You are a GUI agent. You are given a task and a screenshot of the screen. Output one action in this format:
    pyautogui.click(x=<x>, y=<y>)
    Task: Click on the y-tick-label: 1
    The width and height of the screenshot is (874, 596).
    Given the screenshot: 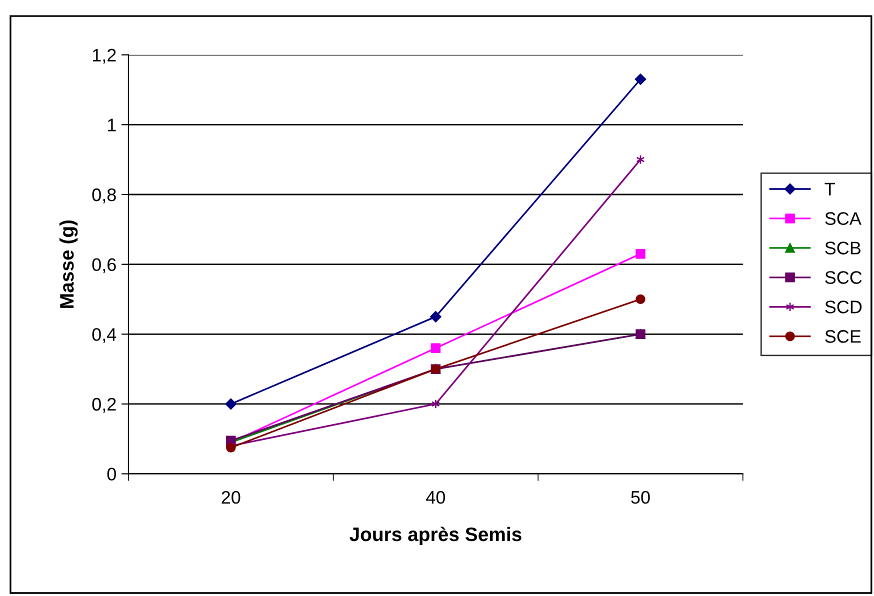 What is the action you would take?
    pyautogui.click(x=112, y=125)
    